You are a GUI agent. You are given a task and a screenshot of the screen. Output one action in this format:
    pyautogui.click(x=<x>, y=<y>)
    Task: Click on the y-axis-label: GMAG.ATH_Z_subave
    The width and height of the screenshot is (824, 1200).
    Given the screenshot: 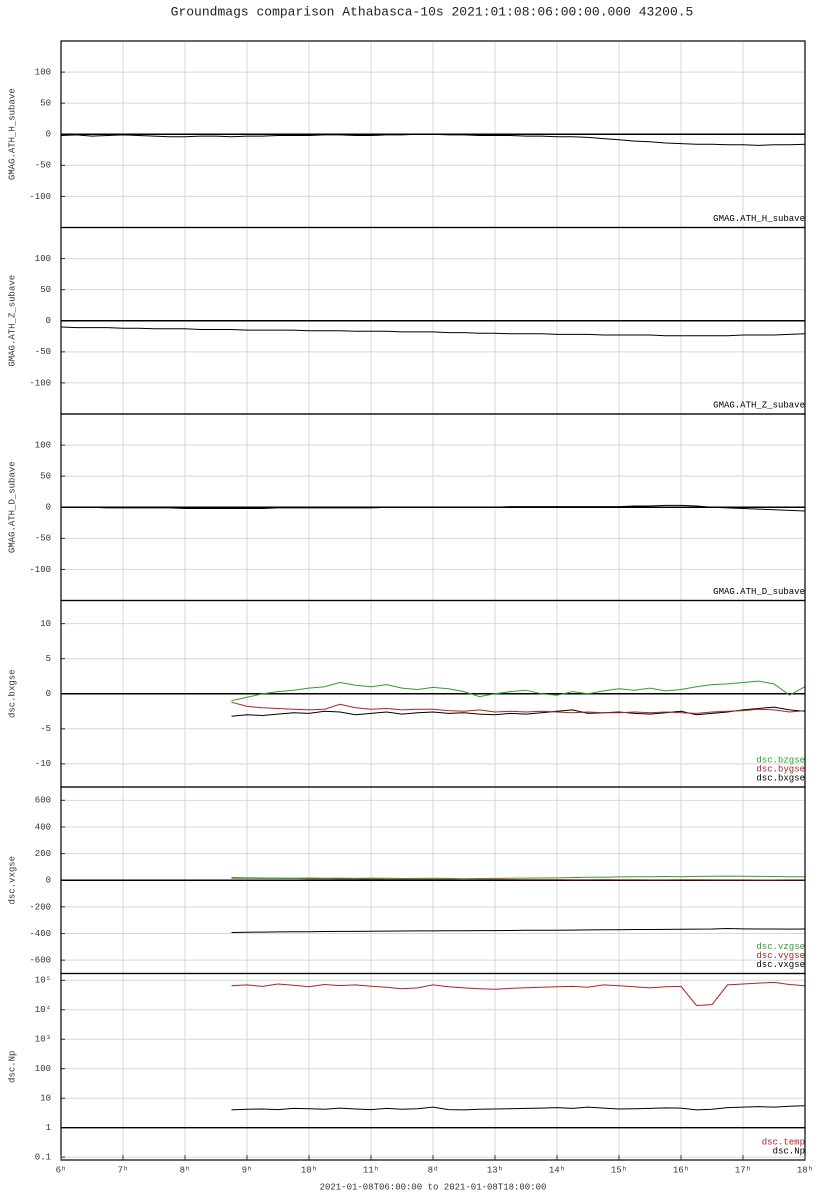 What is the action you would take?
    pyautogui.click(x=12, y=321)
    